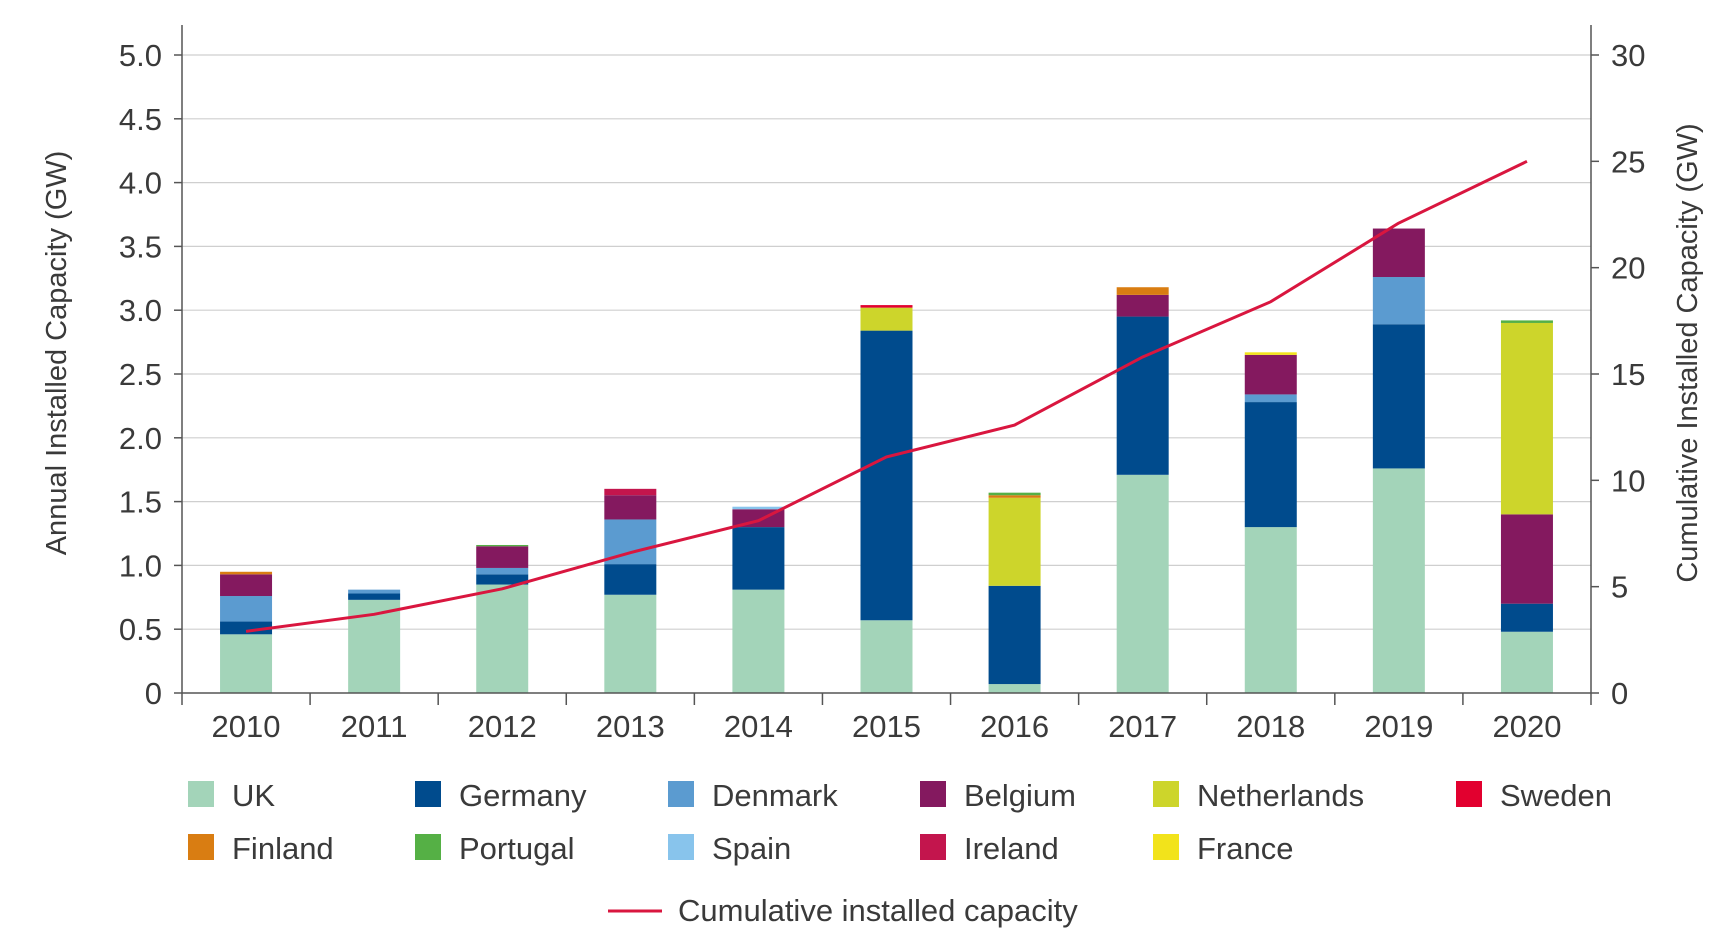 The height and width of the screenshot is (943, 1728). Describe the element at coordinates (140, 502) in the screenshot. I see `y-tick-label-left: 1.5` at that location.